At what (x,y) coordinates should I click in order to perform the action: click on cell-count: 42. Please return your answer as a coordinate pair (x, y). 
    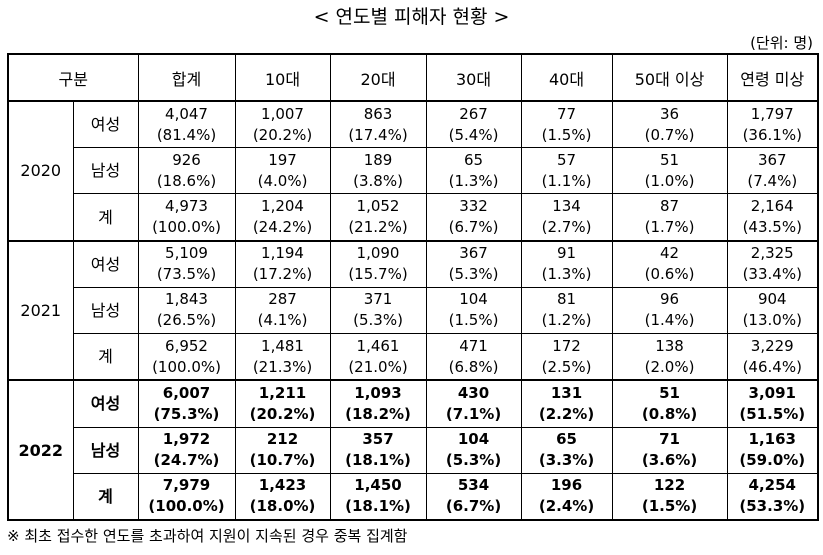
    Looking at the image, I should click on (669, 253).